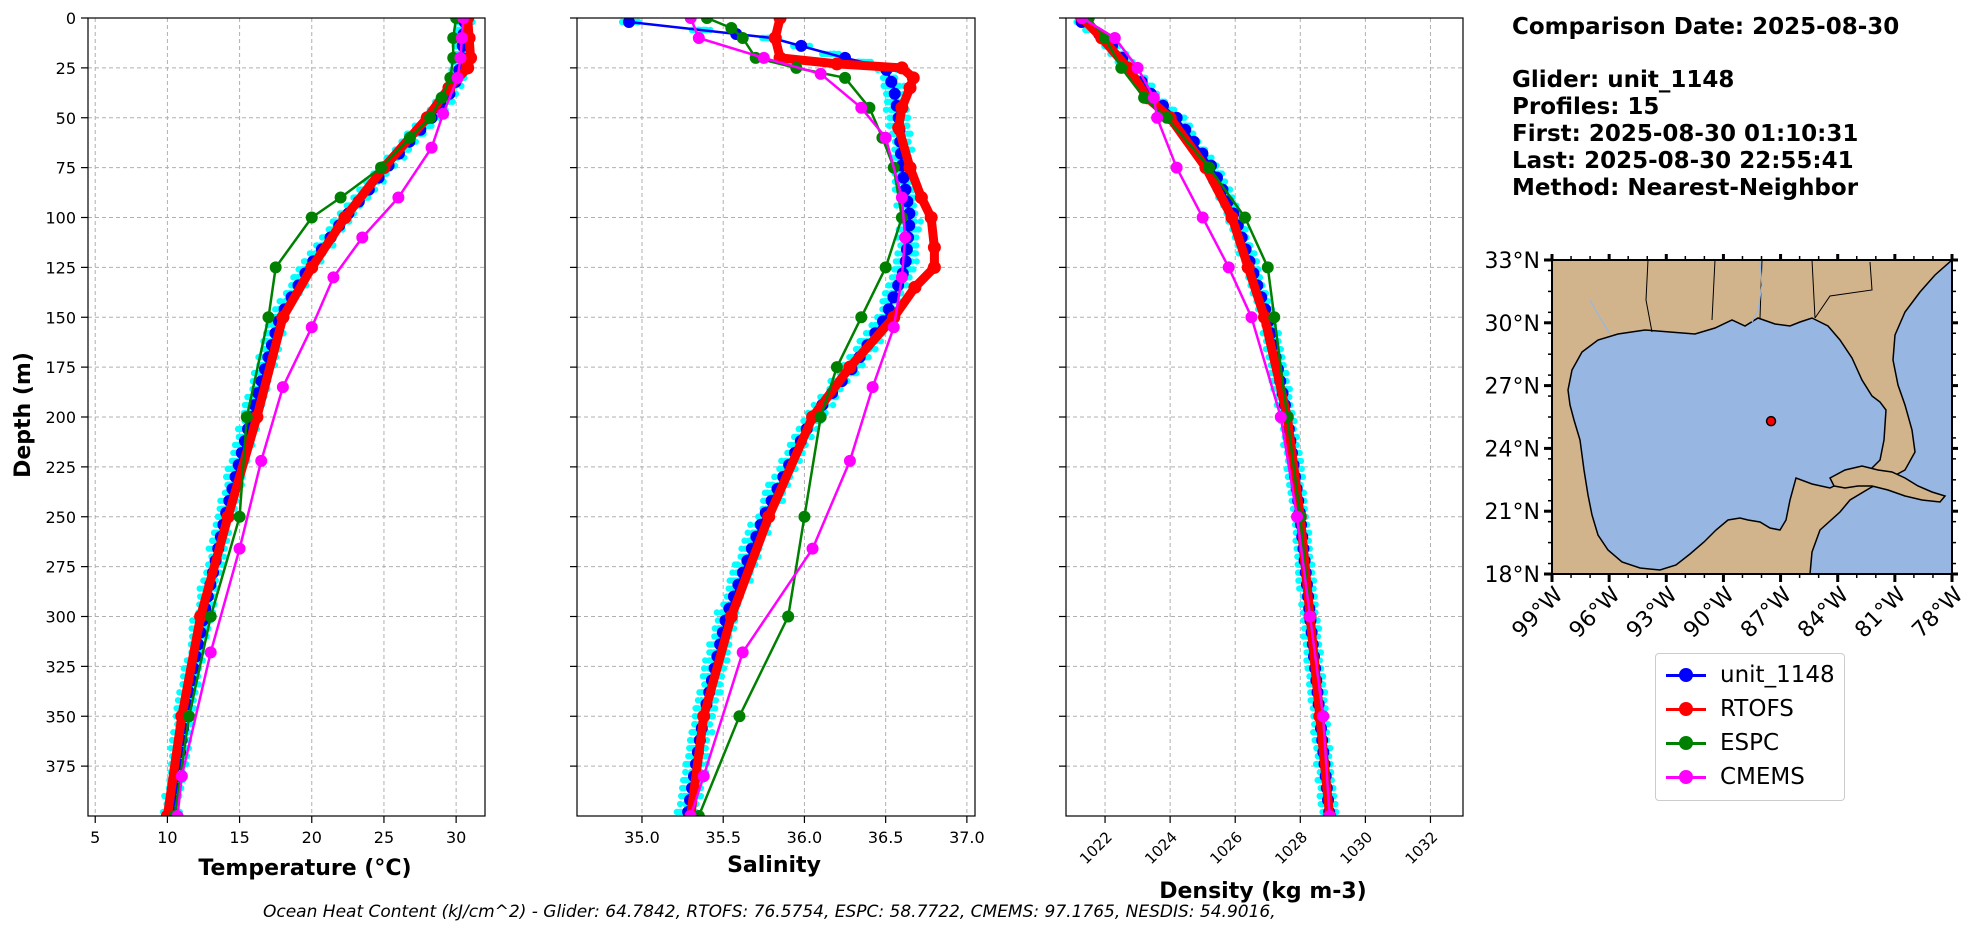 This screenshot has width=1987, height=934. Describe the element at coordinates (60, 267) in the screenshot. I see `y-tick-label: 125` at that location.